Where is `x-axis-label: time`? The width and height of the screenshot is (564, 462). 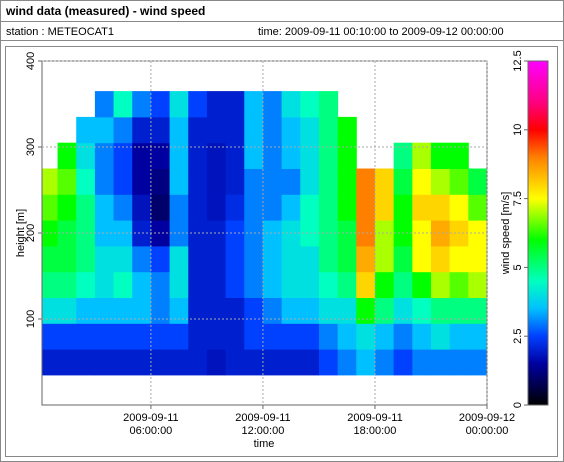 x-axis-label: time is located at coordinates (264, 444).